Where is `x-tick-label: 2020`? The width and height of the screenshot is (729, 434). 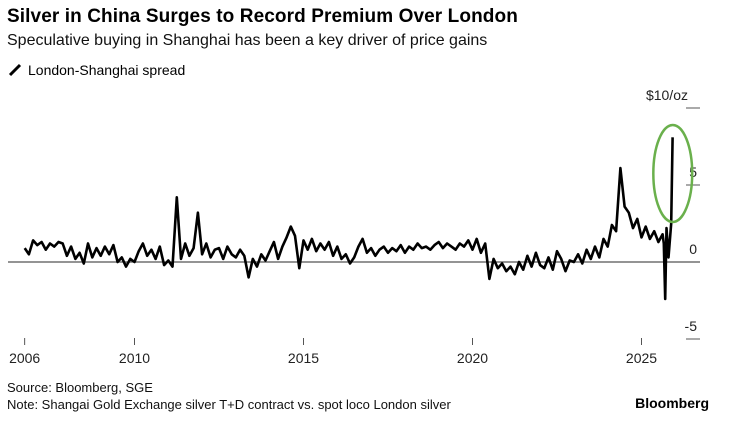 x-tick-label: 2020 is located at coordinates (472, 358).